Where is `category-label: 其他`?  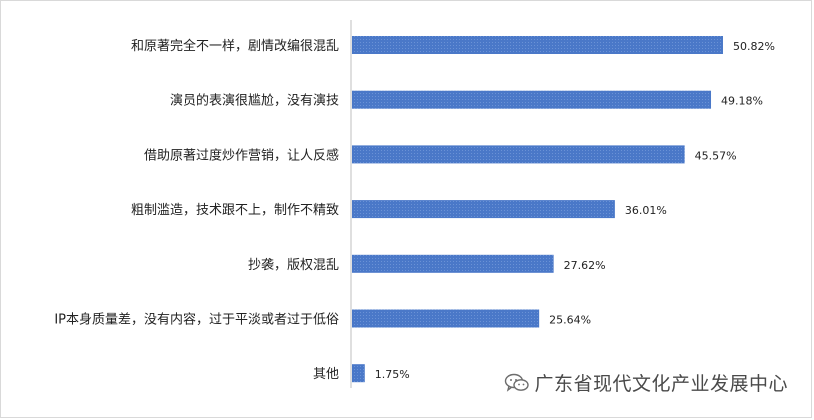
category-label: 其他 is located at coordinates (326, 374).